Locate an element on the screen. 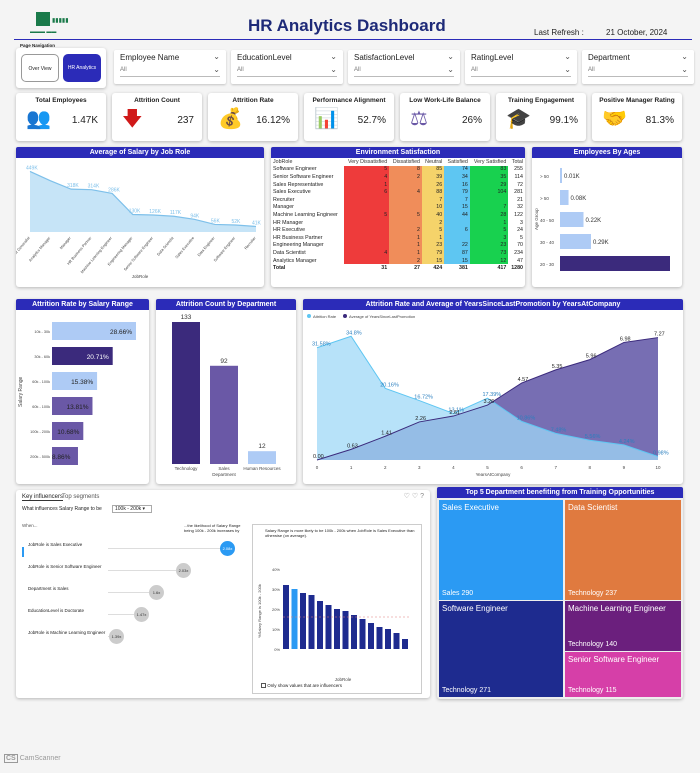 Image resolution: width=700 pixels, height=773 pixels. salary-line is located at coordinates (143, 199).